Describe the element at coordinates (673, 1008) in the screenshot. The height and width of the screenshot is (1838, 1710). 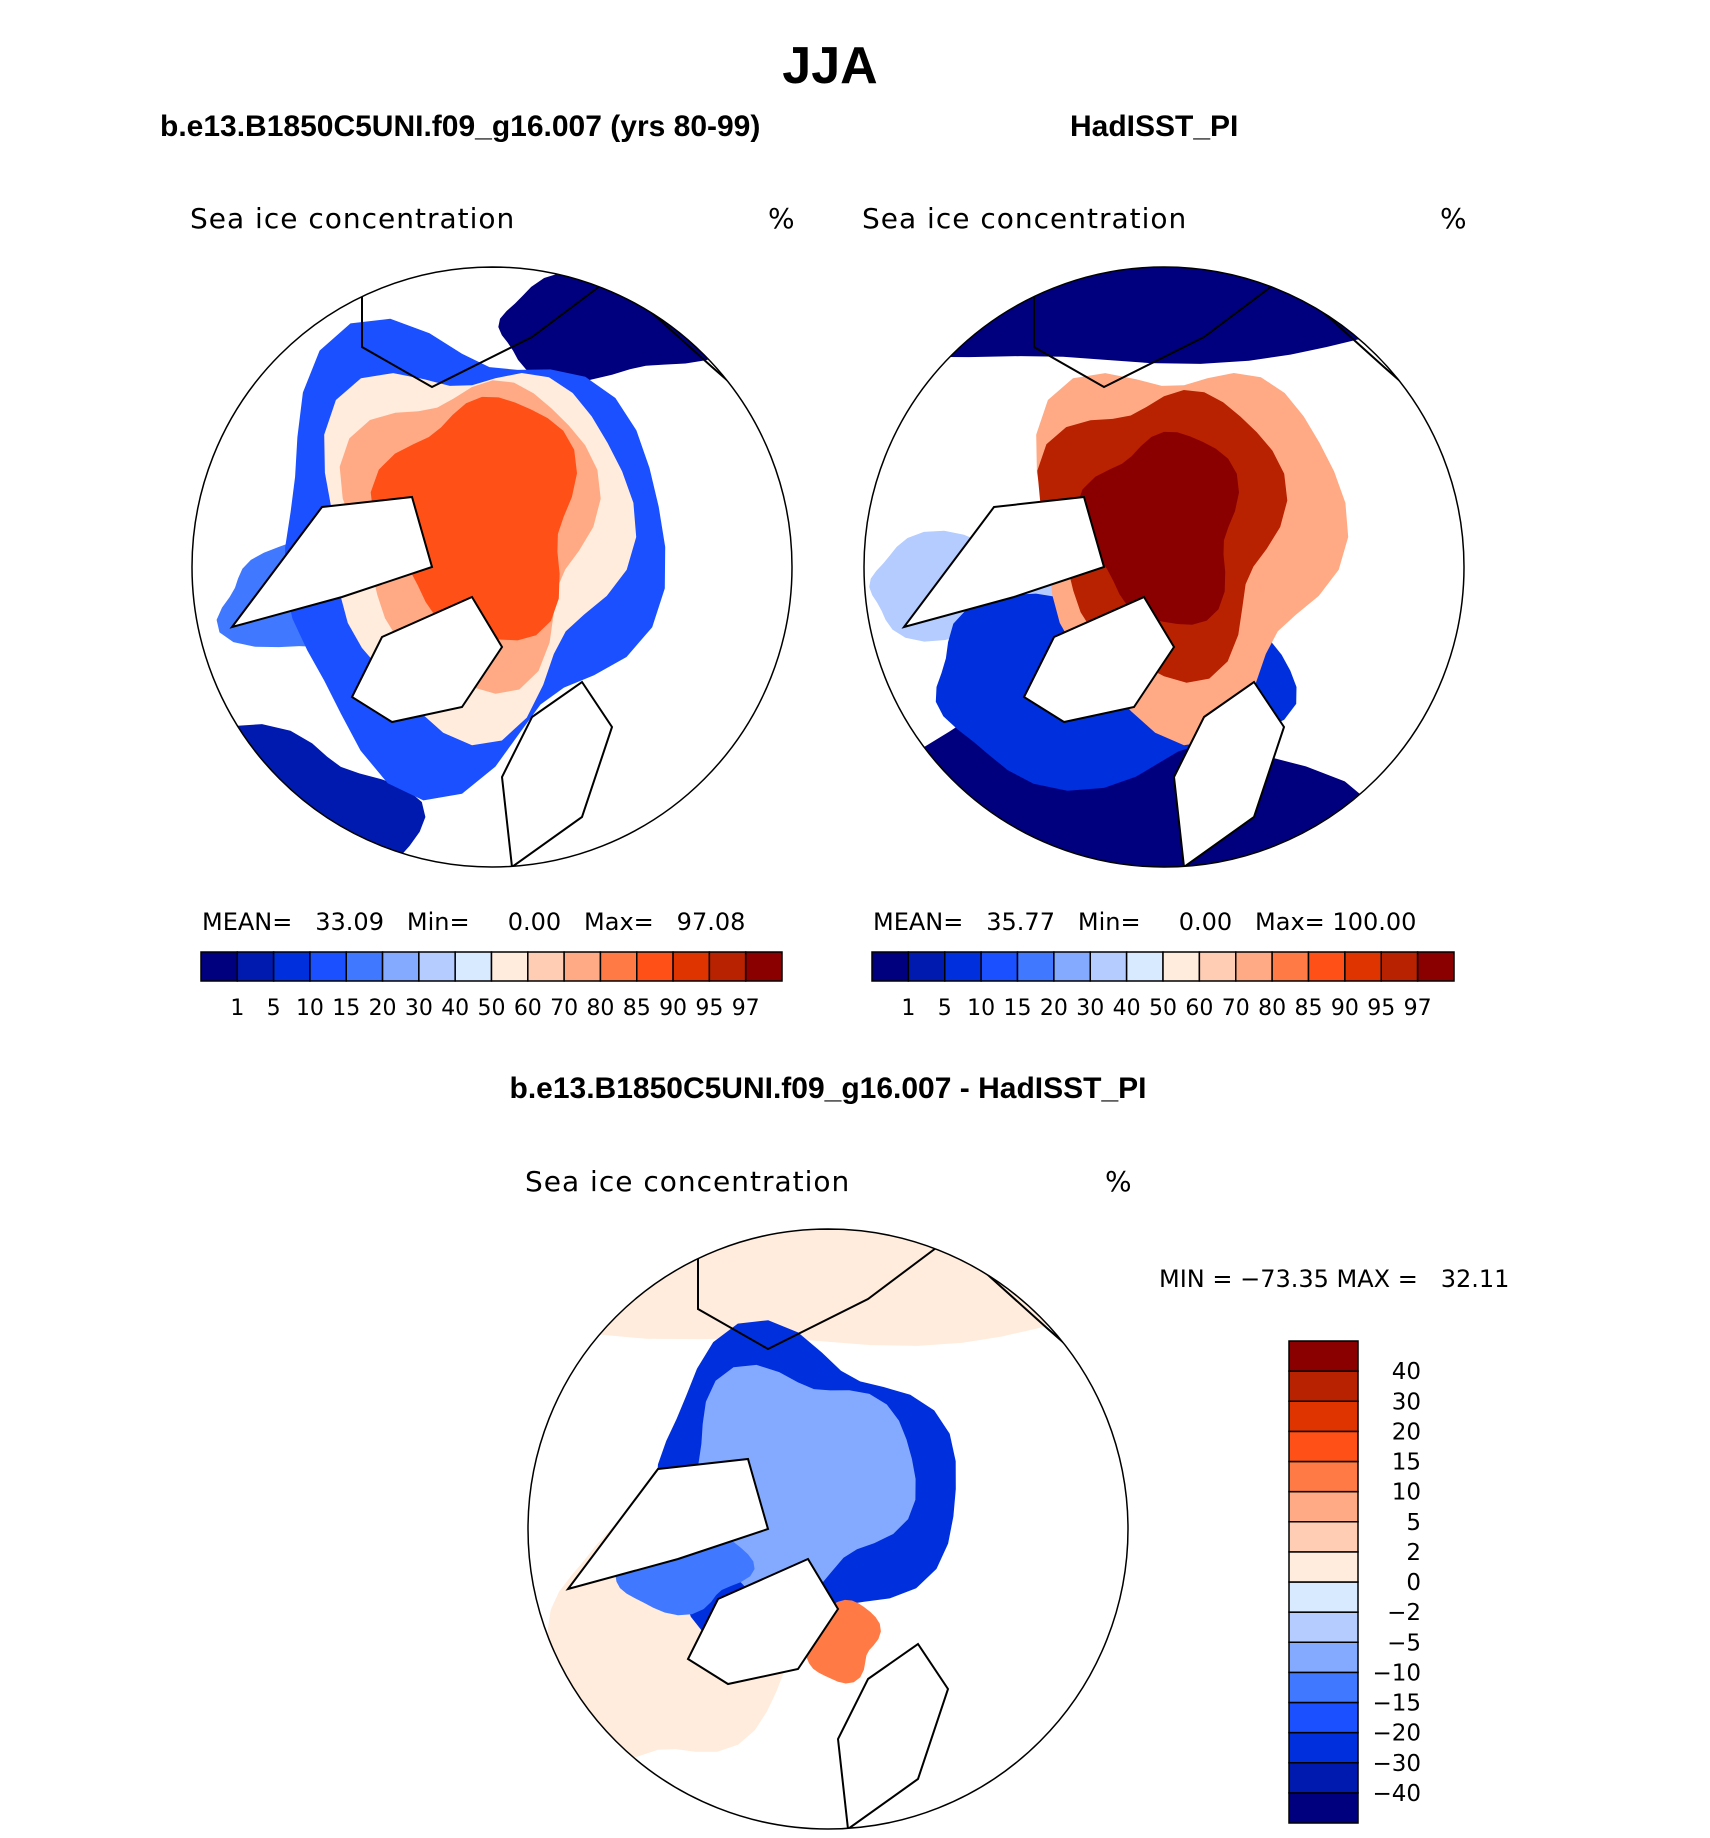
I see `colorbar-model-tick-label: 90` at that location.